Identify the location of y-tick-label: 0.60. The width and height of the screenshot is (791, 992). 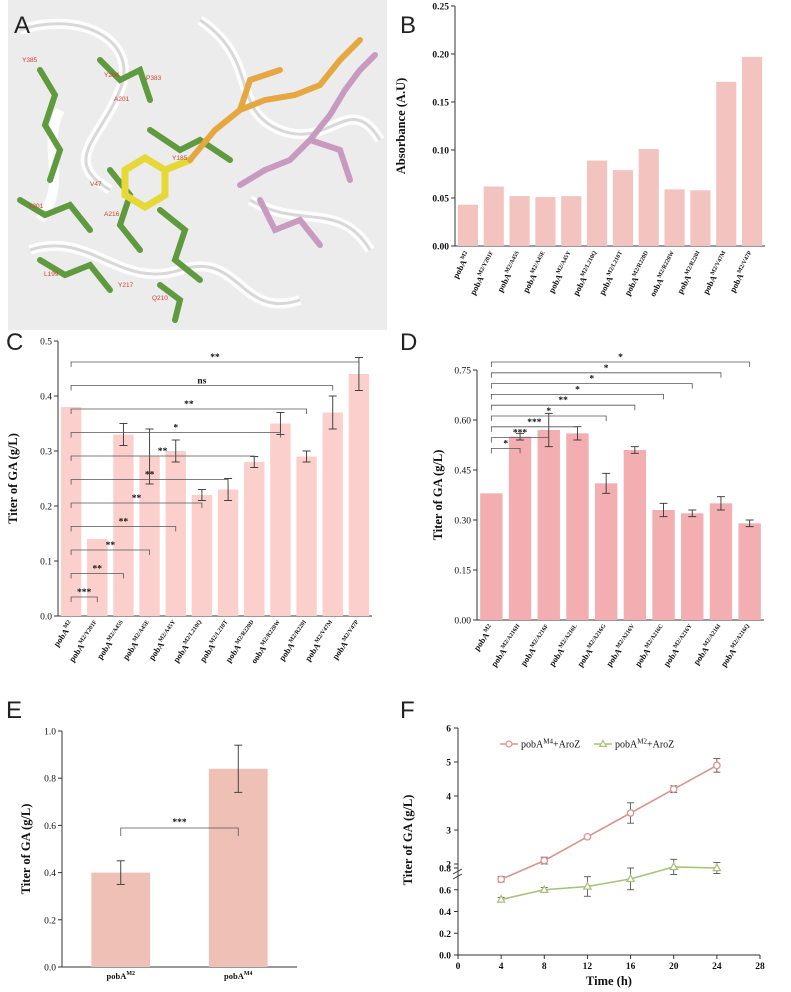
(462, 422).